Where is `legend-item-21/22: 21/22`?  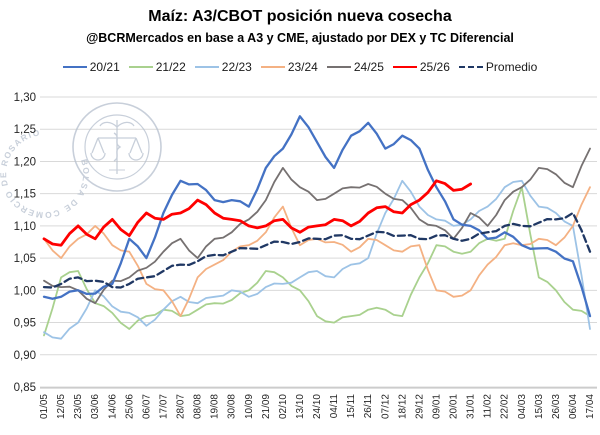
legend-item-21/22: 21/22 is located at coordinates (157, 67).